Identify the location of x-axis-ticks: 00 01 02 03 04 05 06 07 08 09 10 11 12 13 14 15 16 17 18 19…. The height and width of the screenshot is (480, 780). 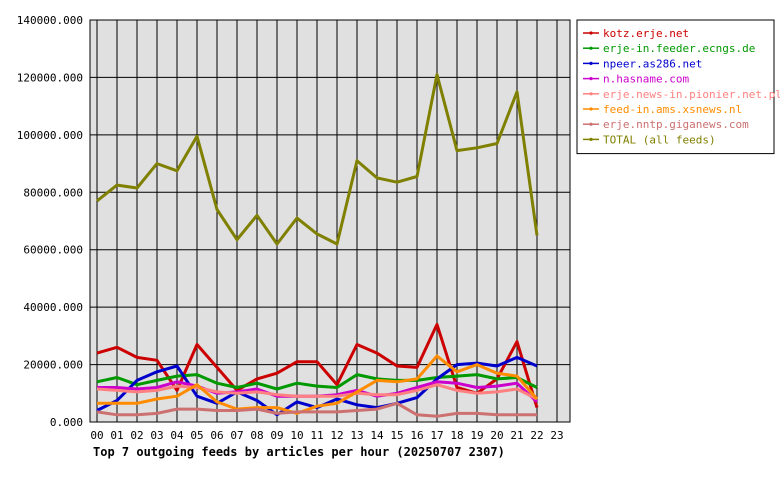
(326, 435).